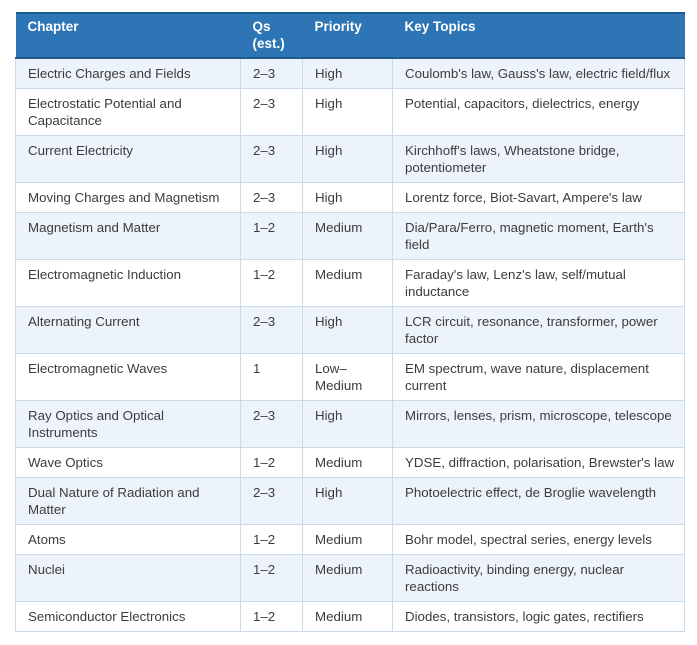 The height and width of the screenshot is (645, 697). What do you see at coordinates (128, 283) in the screenshot?
I see `chapter-cell: Electromagnetic Induction` at bounding box center [128, 283].